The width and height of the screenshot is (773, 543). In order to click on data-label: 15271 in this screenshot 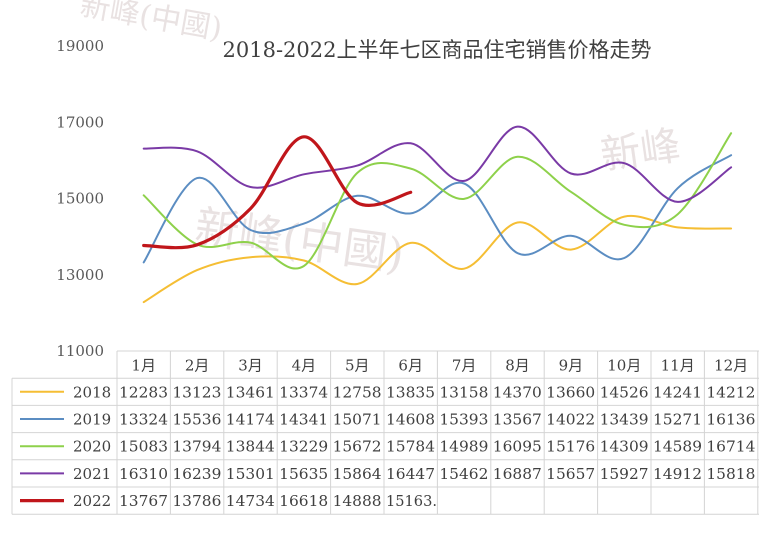, I will do `click(677, 421)`.